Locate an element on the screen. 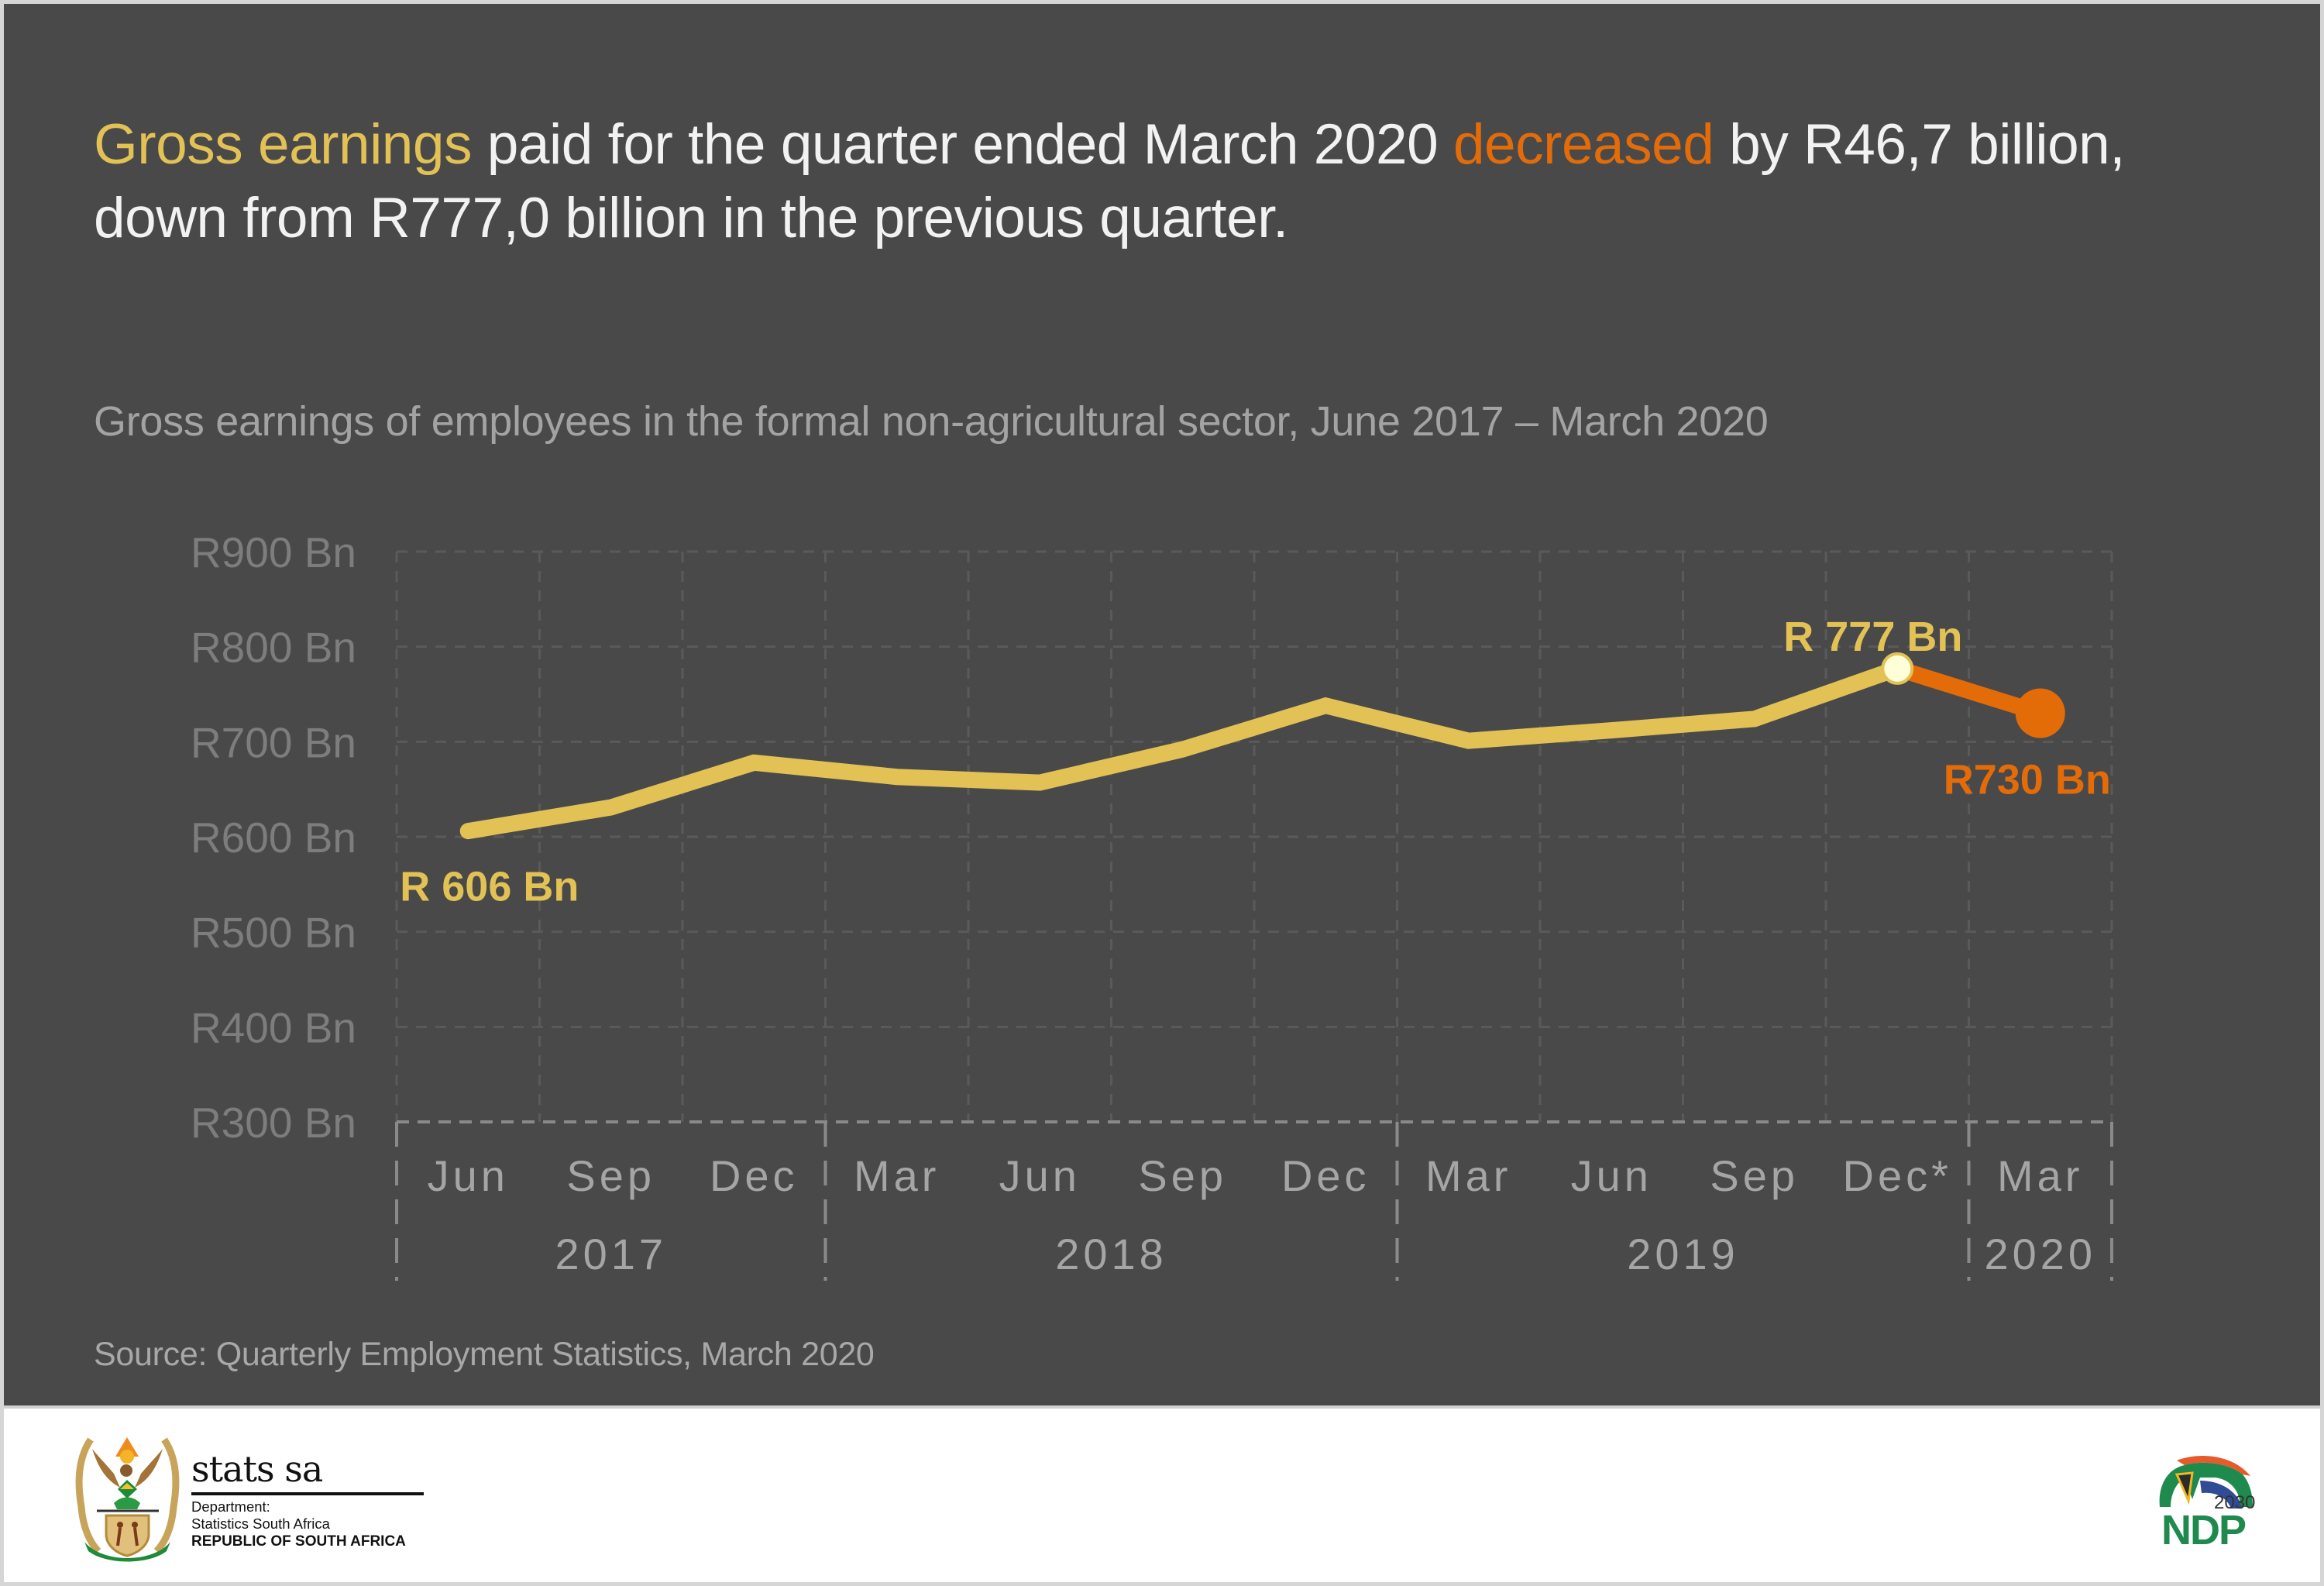 Image resolution: width=2324 pixels, height=1586 pixels. y-tick-label: R900 Bn is located at coordinates (273, 552).